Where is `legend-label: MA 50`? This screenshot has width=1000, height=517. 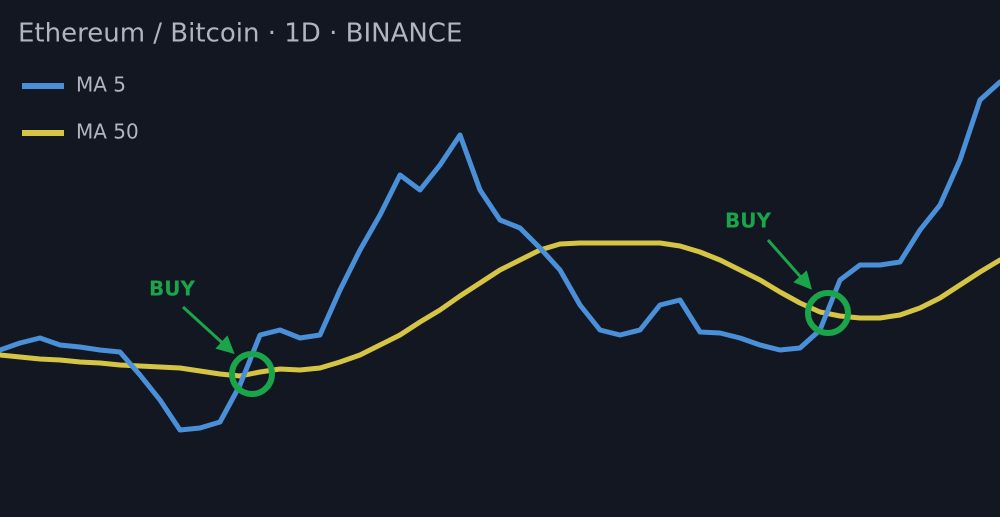 legend-label: MA 50 is located at coordinates (107, 132).